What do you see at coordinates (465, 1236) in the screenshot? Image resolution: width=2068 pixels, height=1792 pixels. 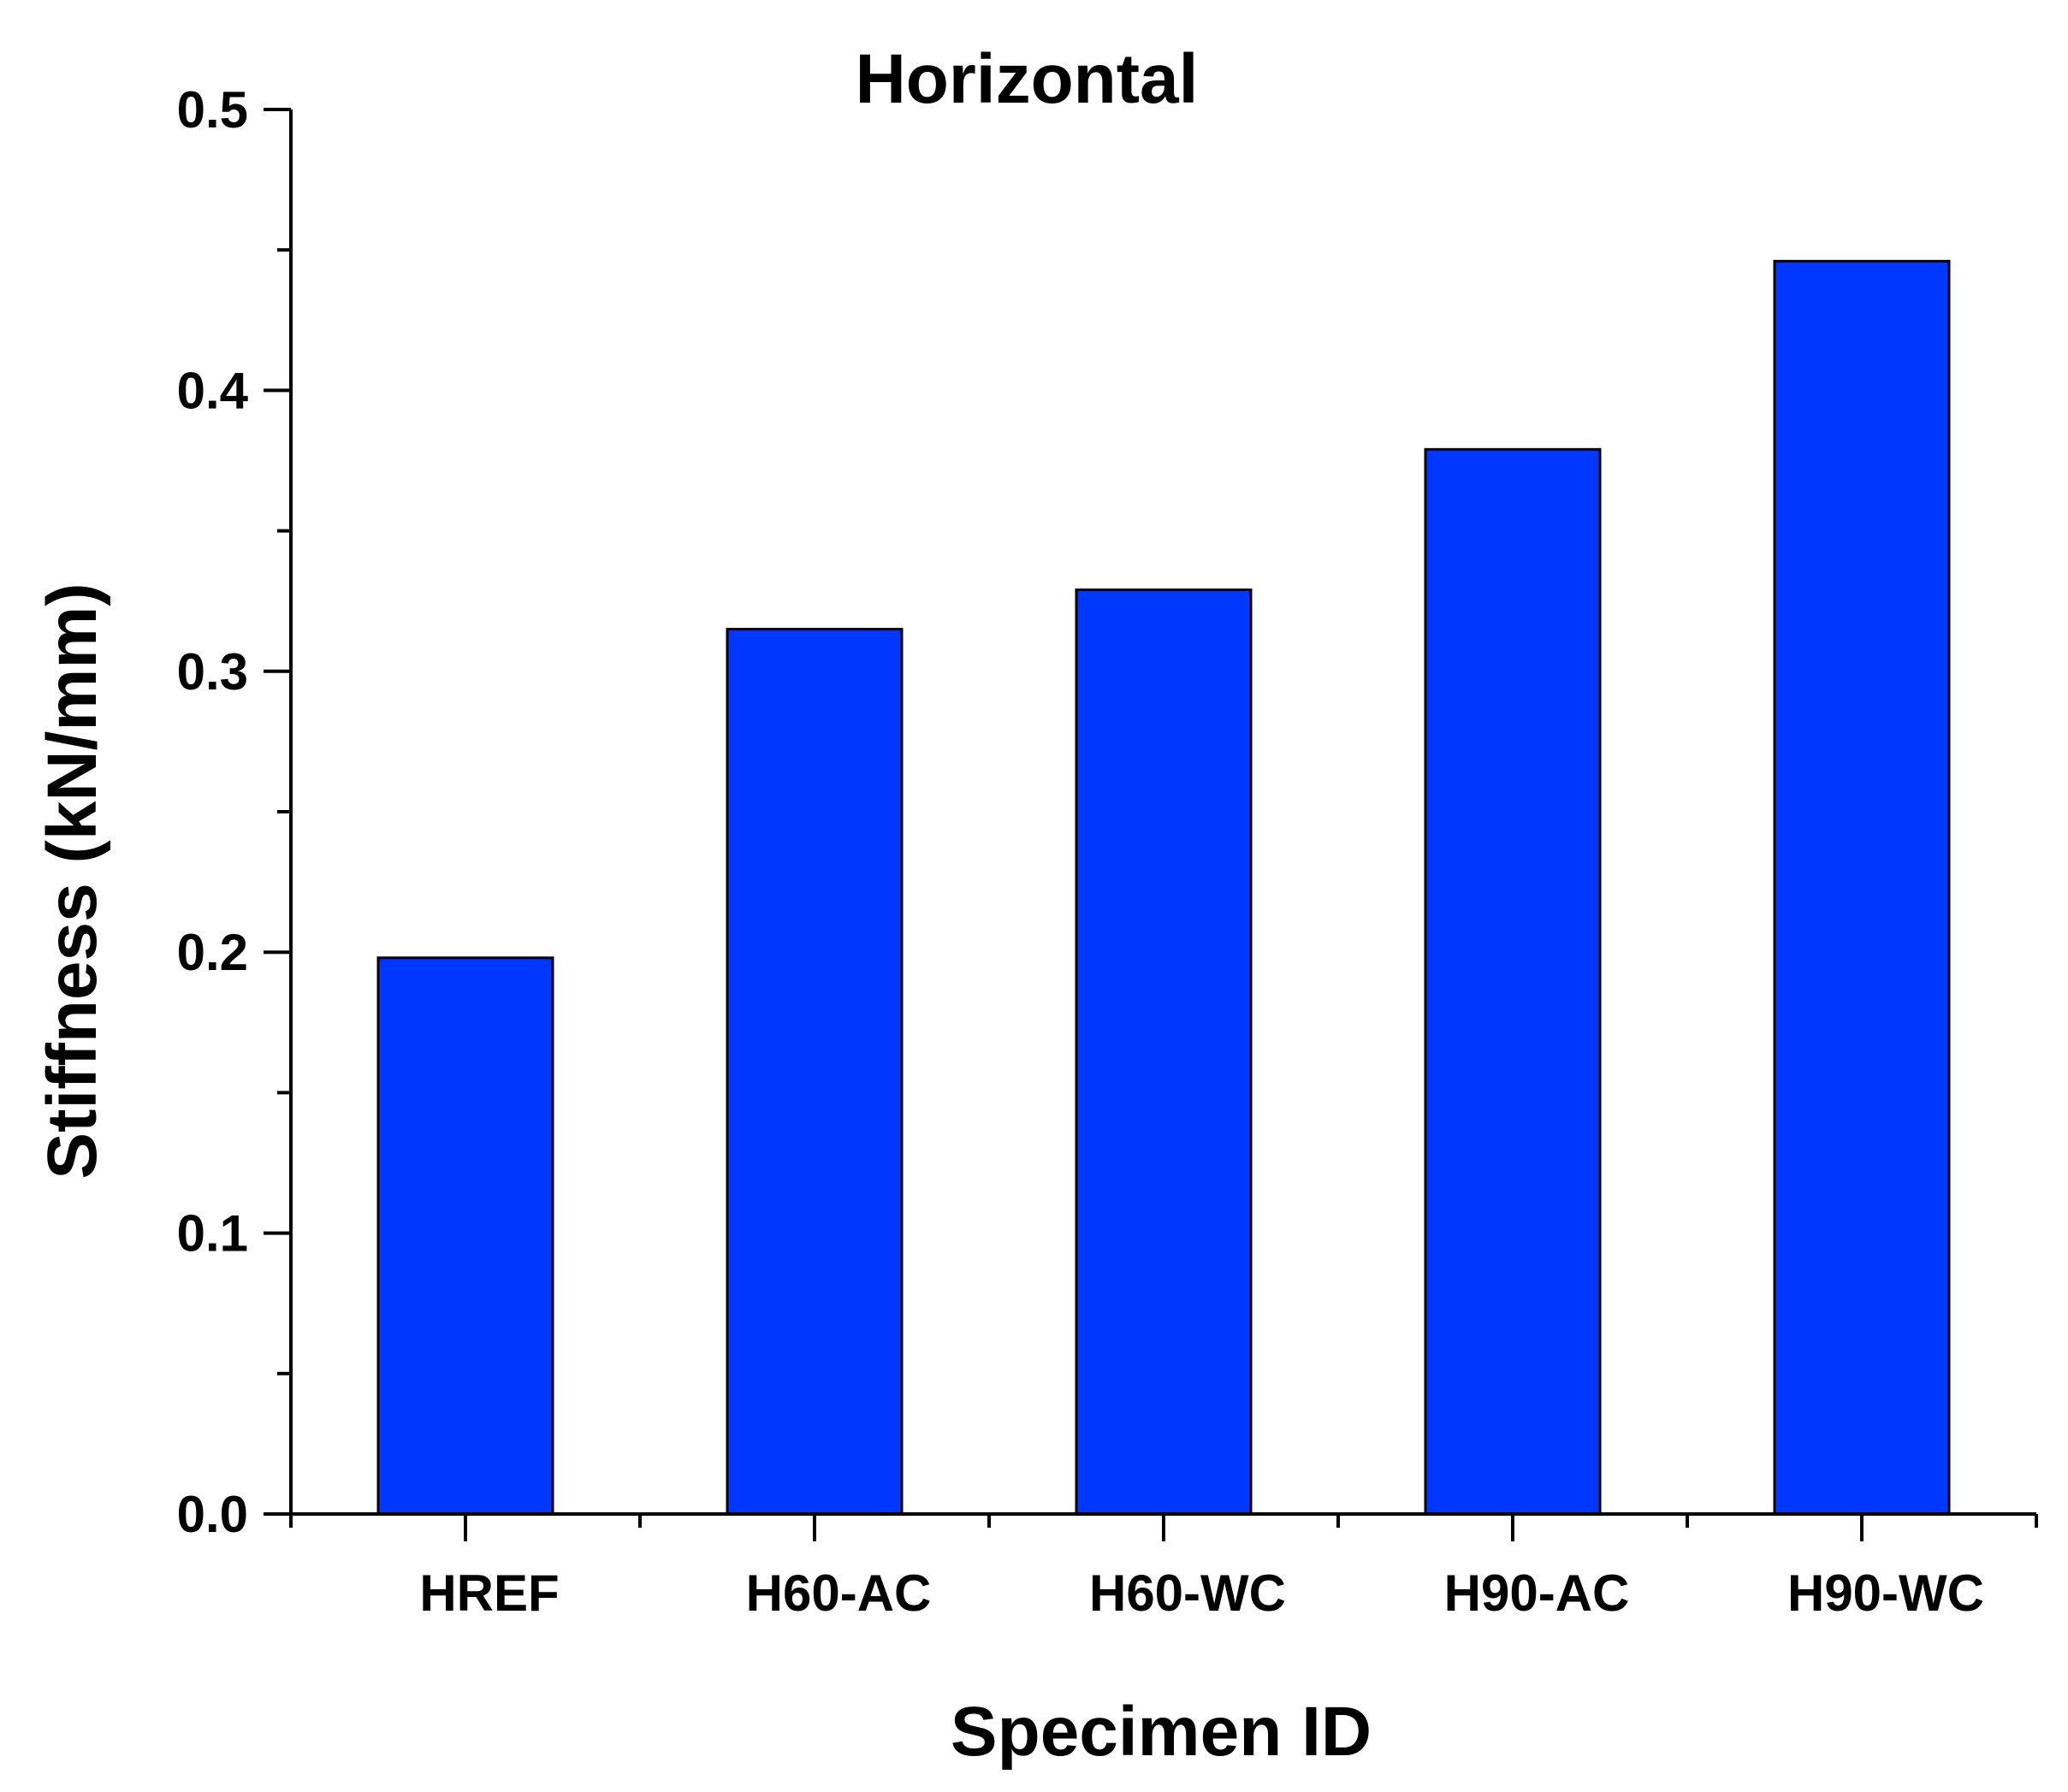 I see `bar-href` at bounding box center [465, 1236].